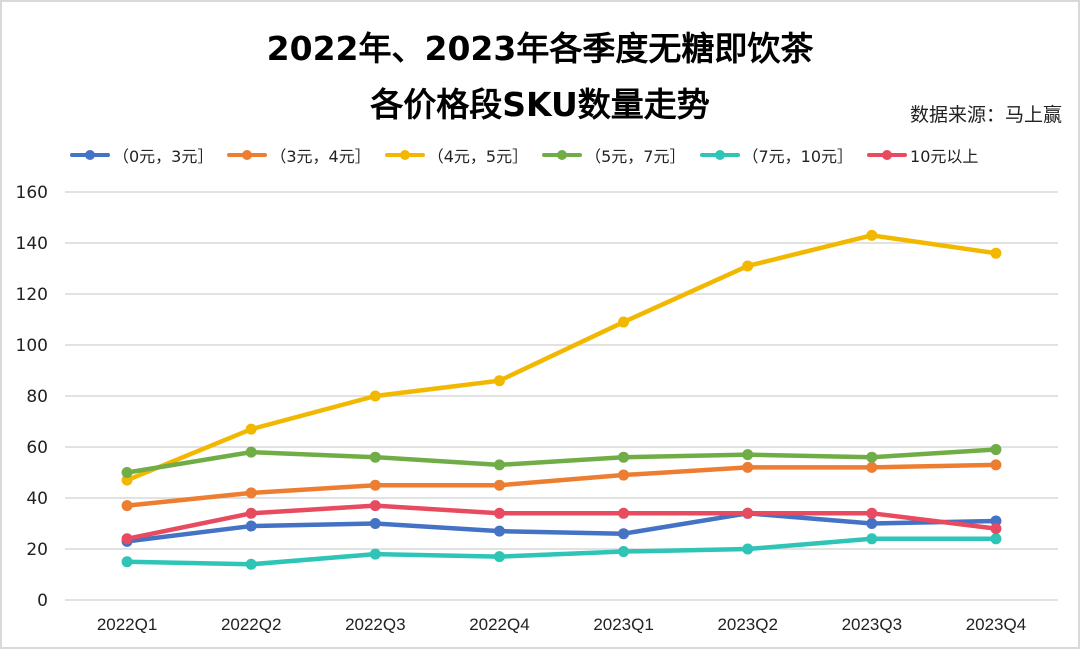  Describe the element at coordinates (251, 624) in the screenshot. I see `x-tick-label: 2022Q2` at that location.